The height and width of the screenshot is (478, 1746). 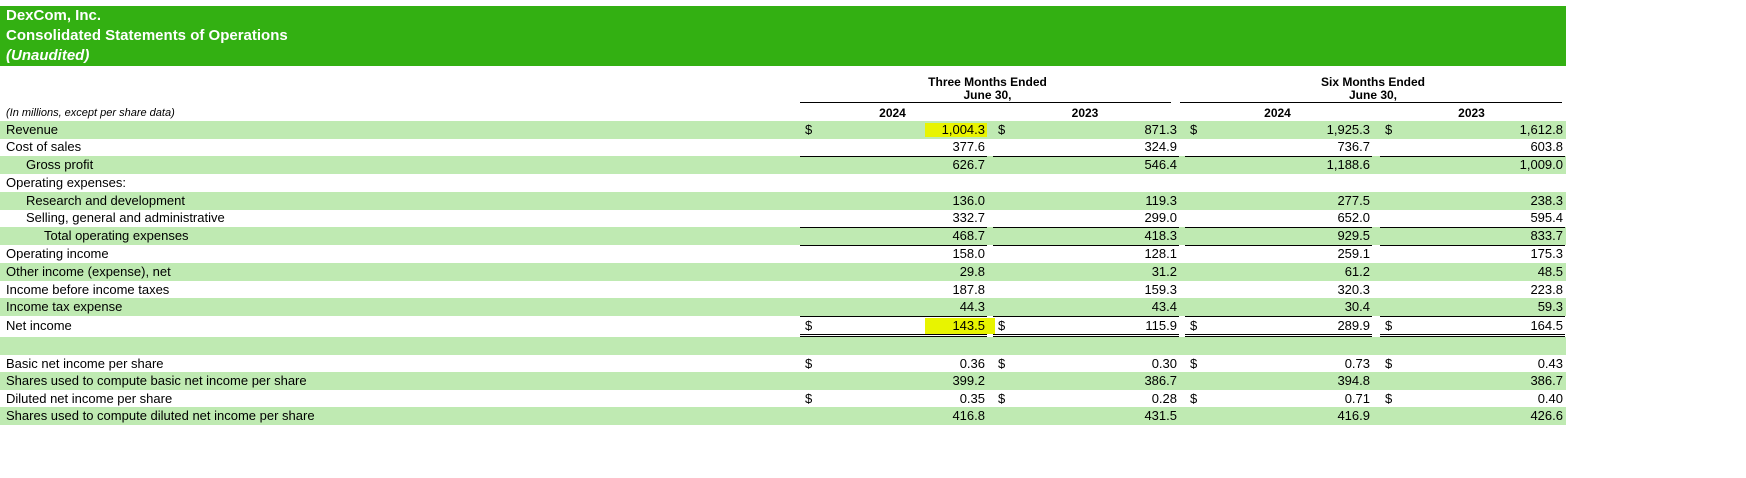 What do you see at coordinates (968, 325) in the screenshot?
I see `cell-value: 143.5` at bounding box center [968, 325].